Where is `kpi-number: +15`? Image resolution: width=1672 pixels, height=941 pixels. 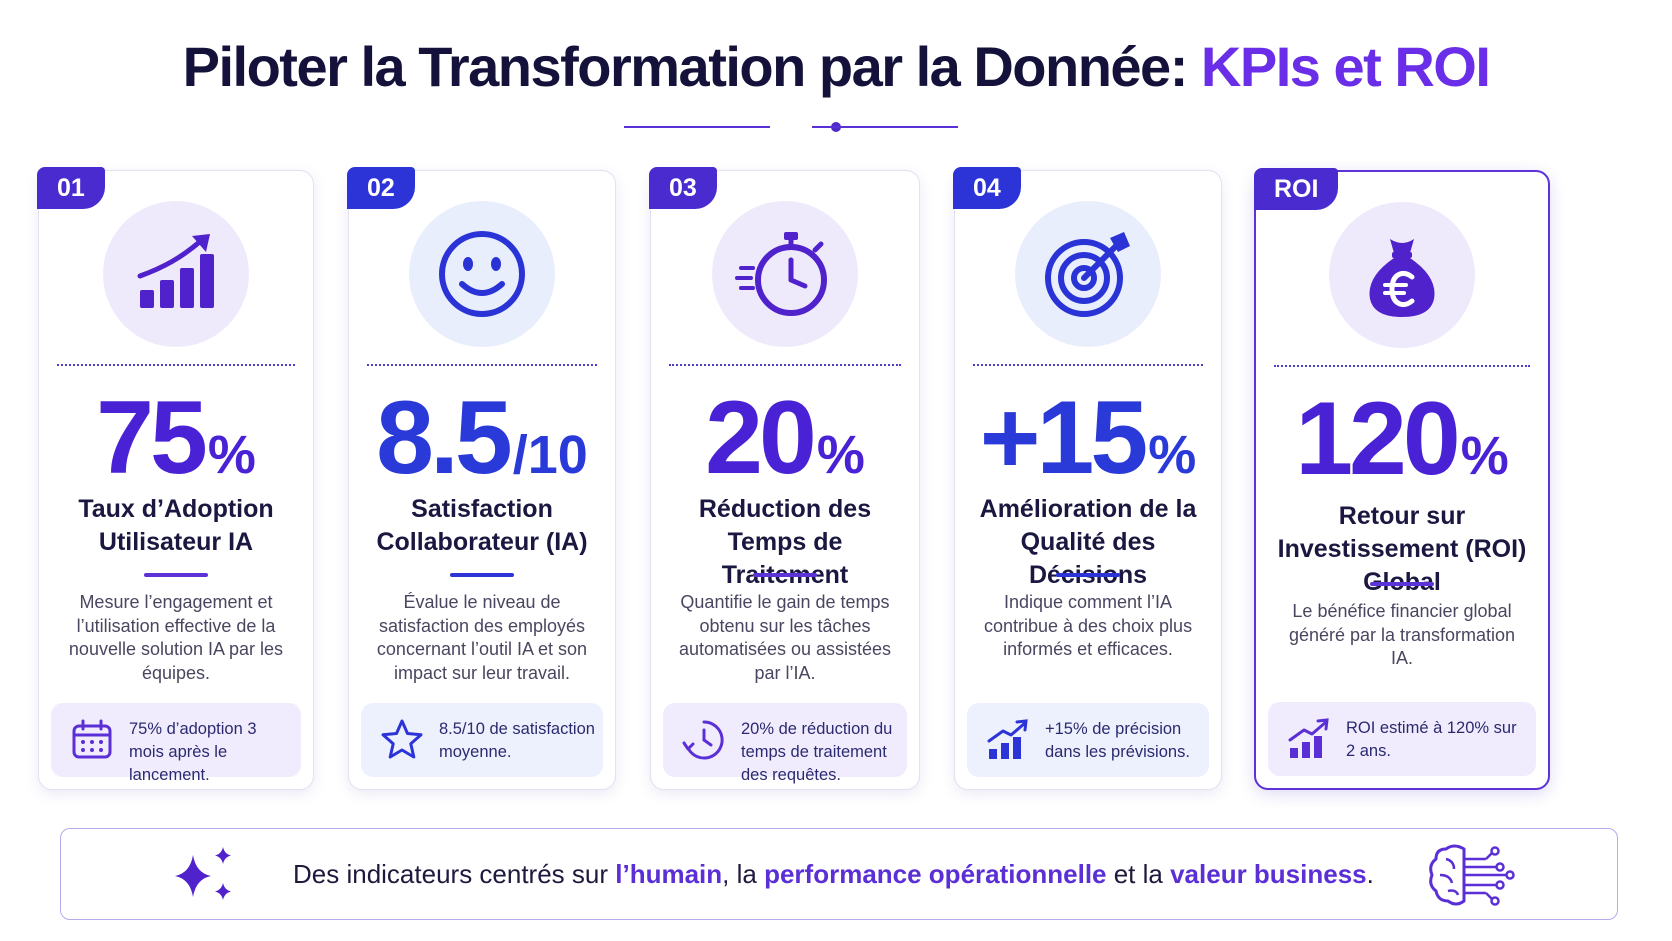
kpi-number: +15 is located at coordinates (1063, 438).